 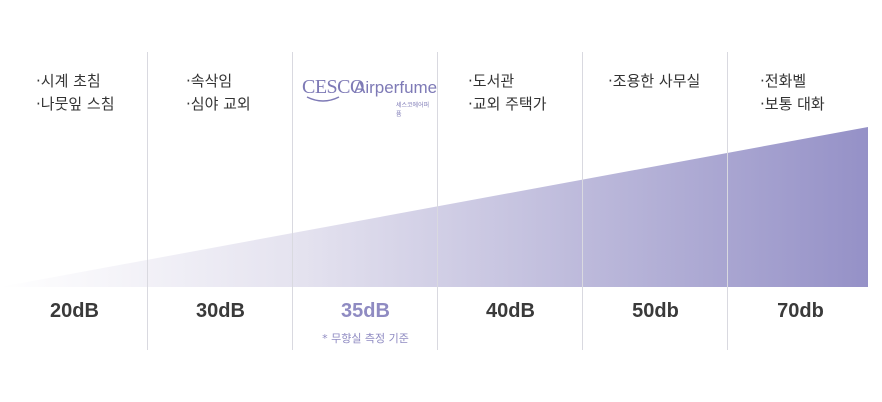 I want to click on decibel-label: 70db, so click(x=800, y=311).